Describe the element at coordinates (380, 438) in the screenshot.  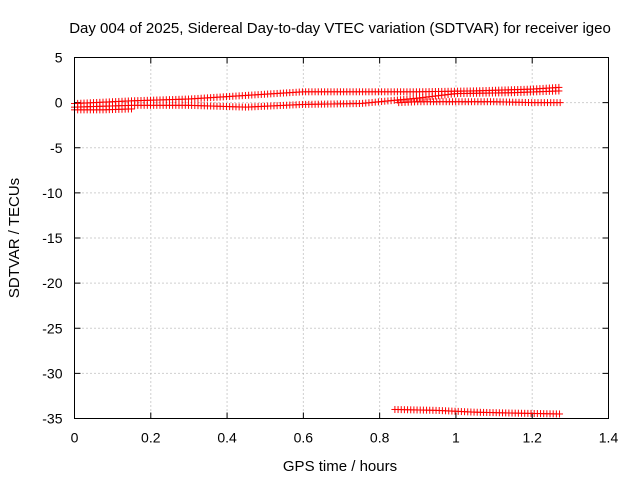
I see `x-tick-label: 0.8` at that location.